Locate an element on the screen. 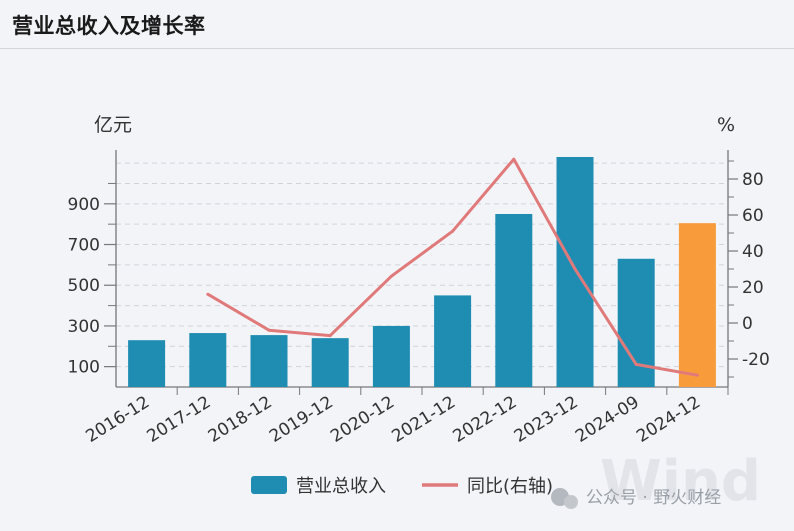 The height and width of the screenshot is (531, 794). x-tick-label: 2019-12 is located at coordinates (301, 419).